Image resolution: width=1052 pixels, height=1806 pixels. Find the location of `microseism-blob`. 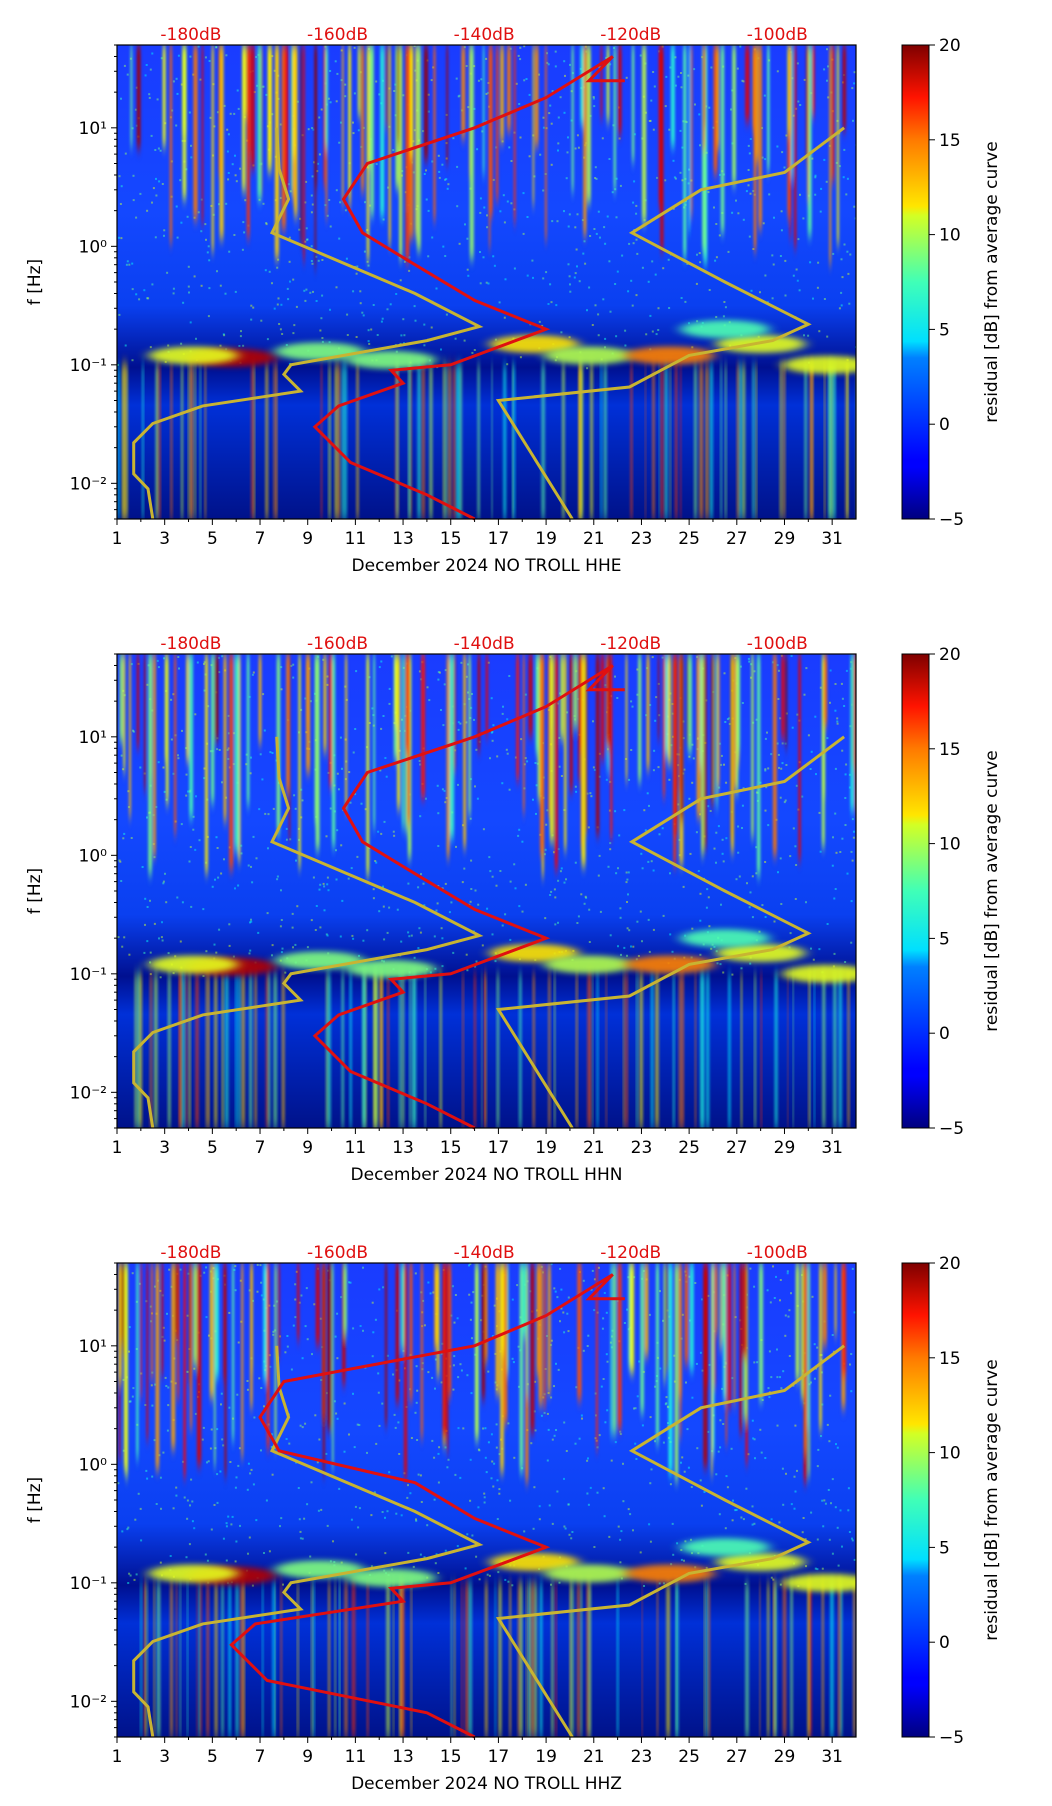

microseism-blob is located at coordinates (724, 329).